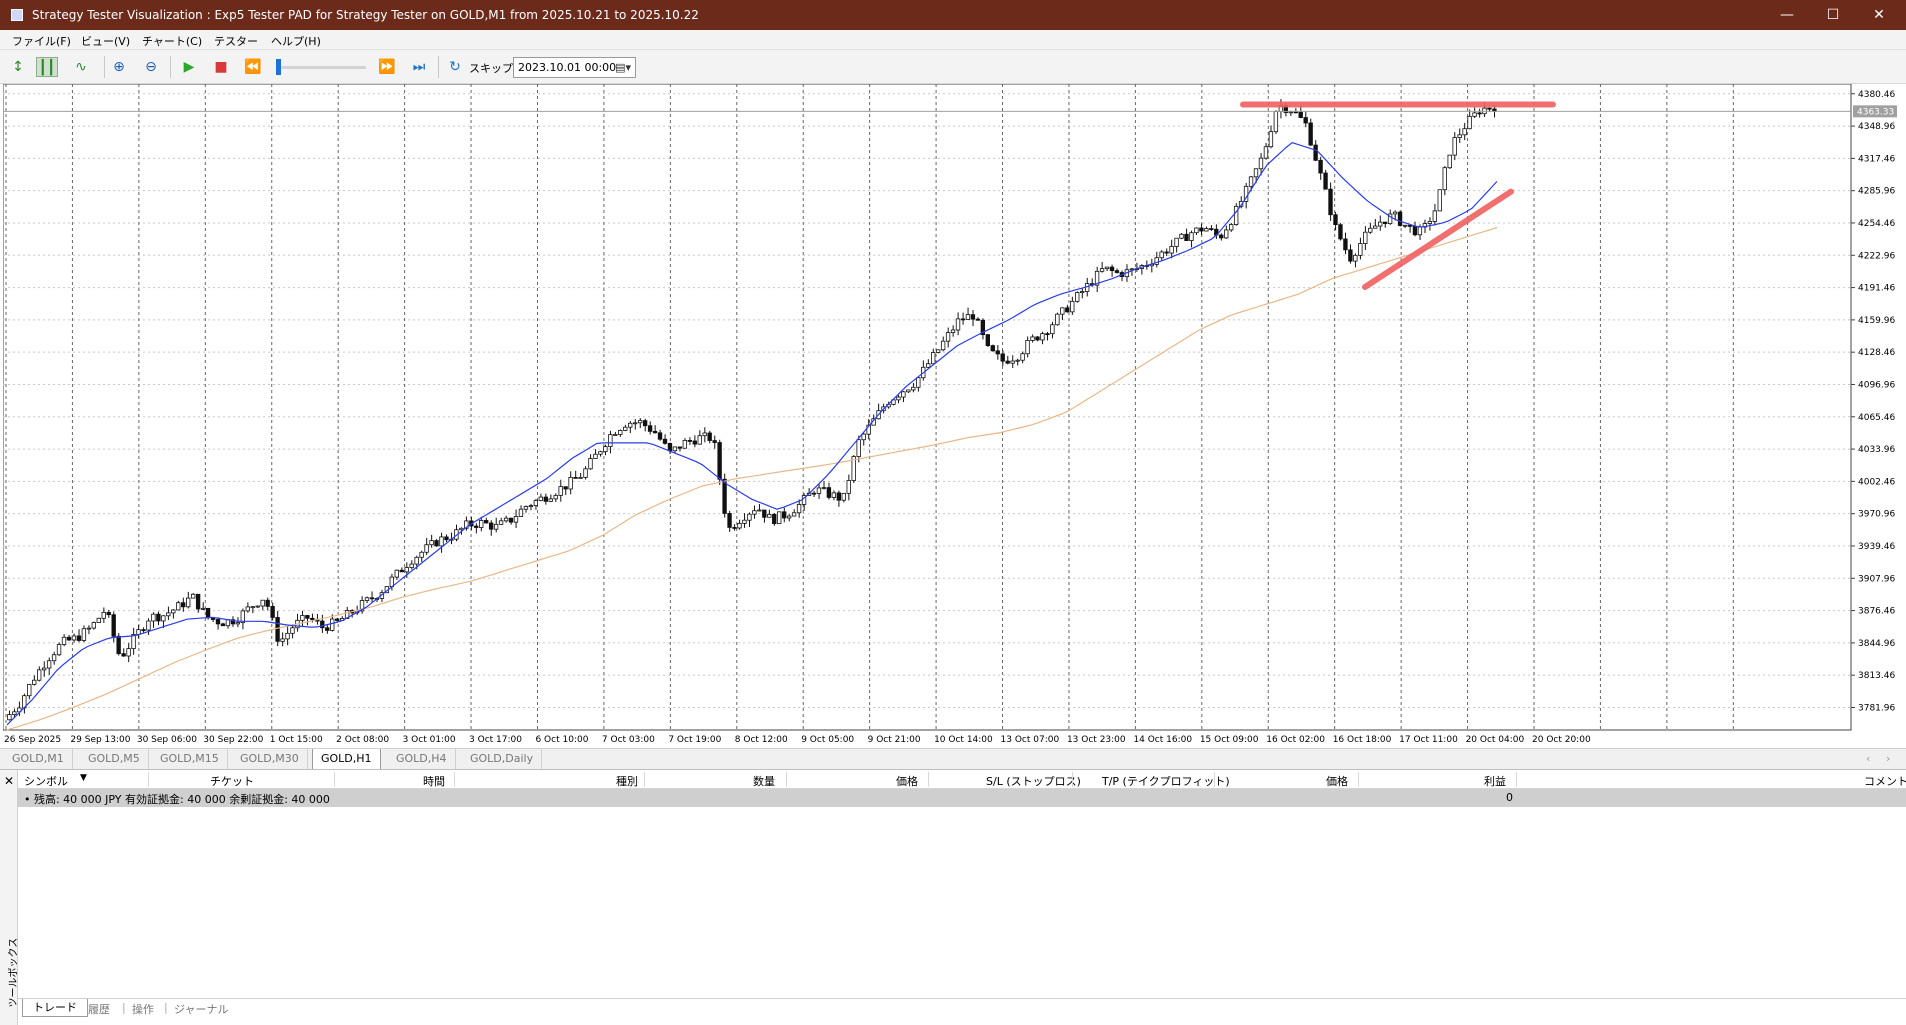  Describe the element at coordinates (83, 778) in the screenshot. I see `col-symbol-sort-icon: ▼` at that location.